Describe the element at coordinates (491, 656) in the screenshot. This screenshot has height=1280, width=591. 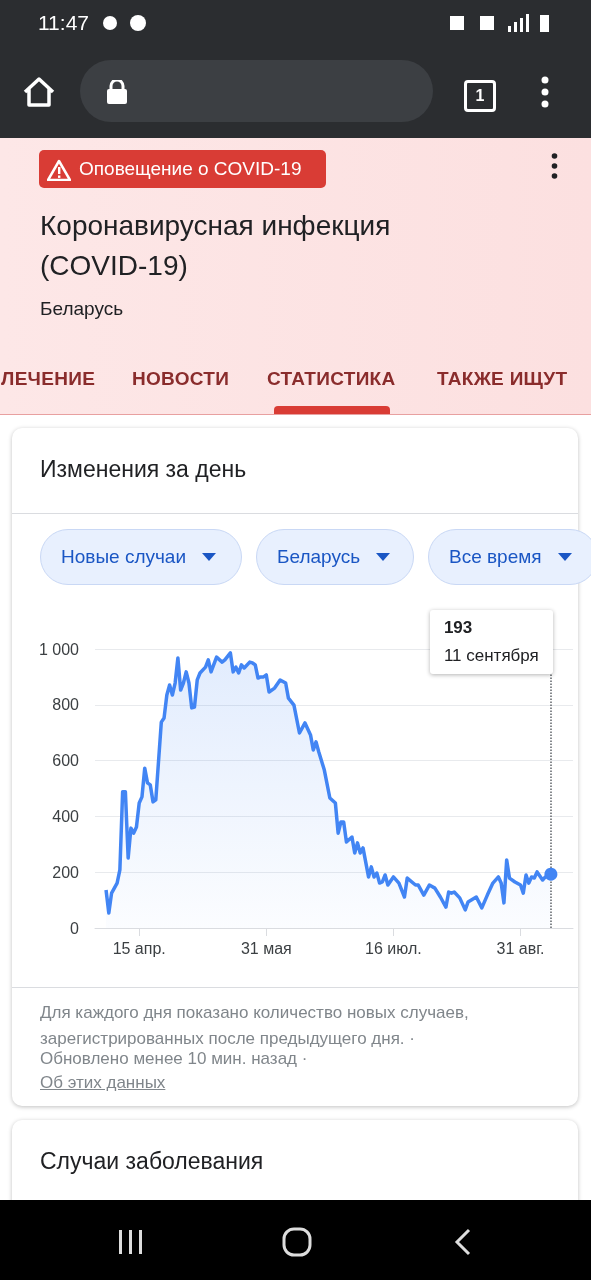
I see `annotation: 11 сентября` at that location.